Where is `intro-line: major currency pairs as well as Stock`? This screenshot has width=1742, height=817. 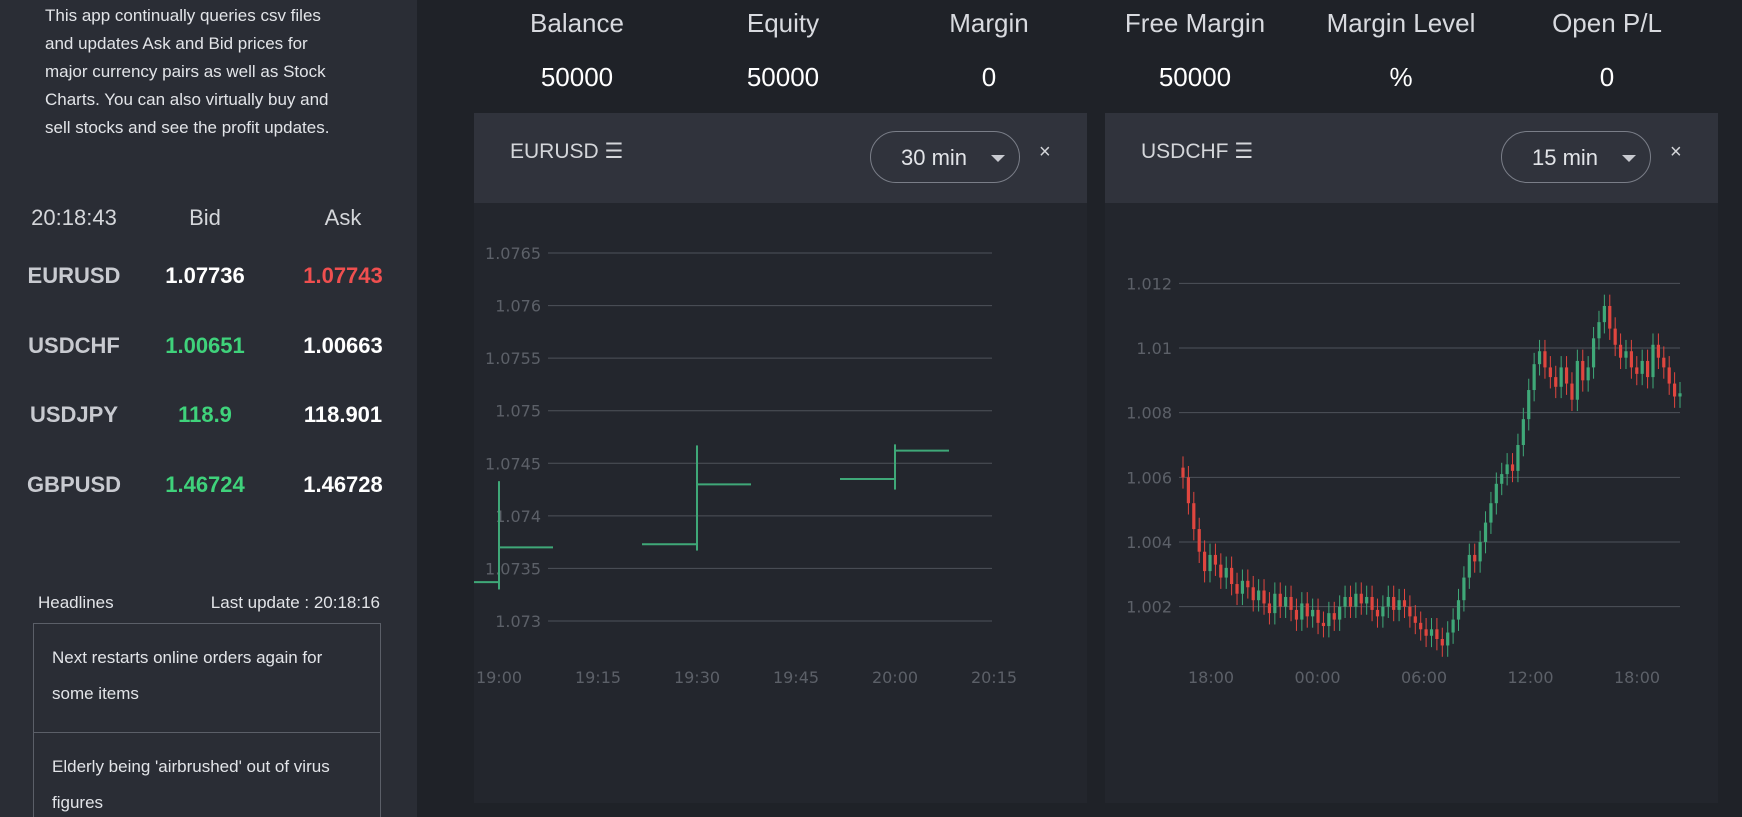
intro-line: major currency pairs as well as Stock is located at coordinates (185, 71).